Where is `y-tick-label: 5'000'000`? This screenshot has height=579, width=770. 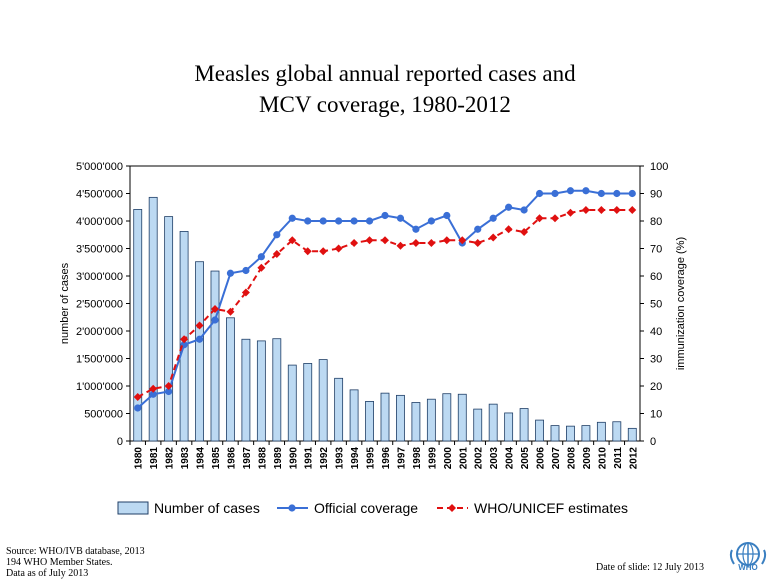 y-tick-label: 5'000'000 is located at coordinates (99, 167).